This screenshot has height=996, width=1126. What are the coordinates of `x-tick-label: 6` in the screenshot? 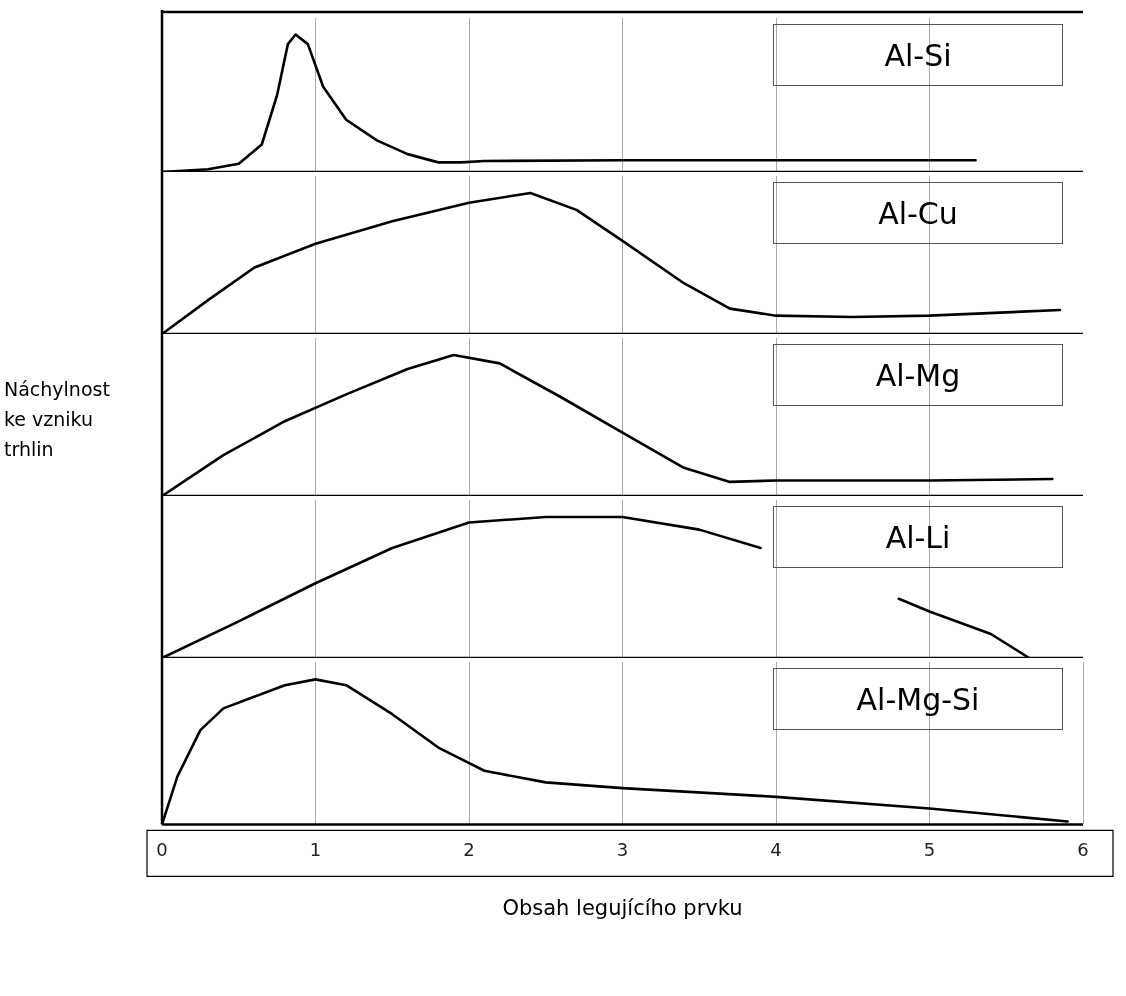 It's located at (1083, 849).